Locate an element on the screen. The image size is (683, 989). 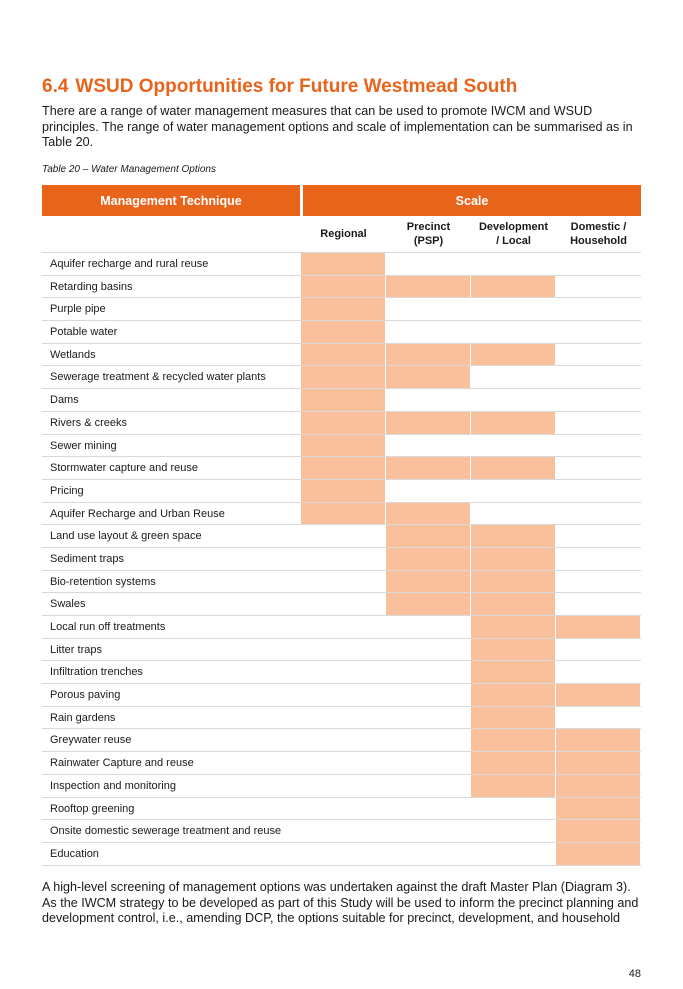
row-label: Wetlands is located at coordinates (73, 354).